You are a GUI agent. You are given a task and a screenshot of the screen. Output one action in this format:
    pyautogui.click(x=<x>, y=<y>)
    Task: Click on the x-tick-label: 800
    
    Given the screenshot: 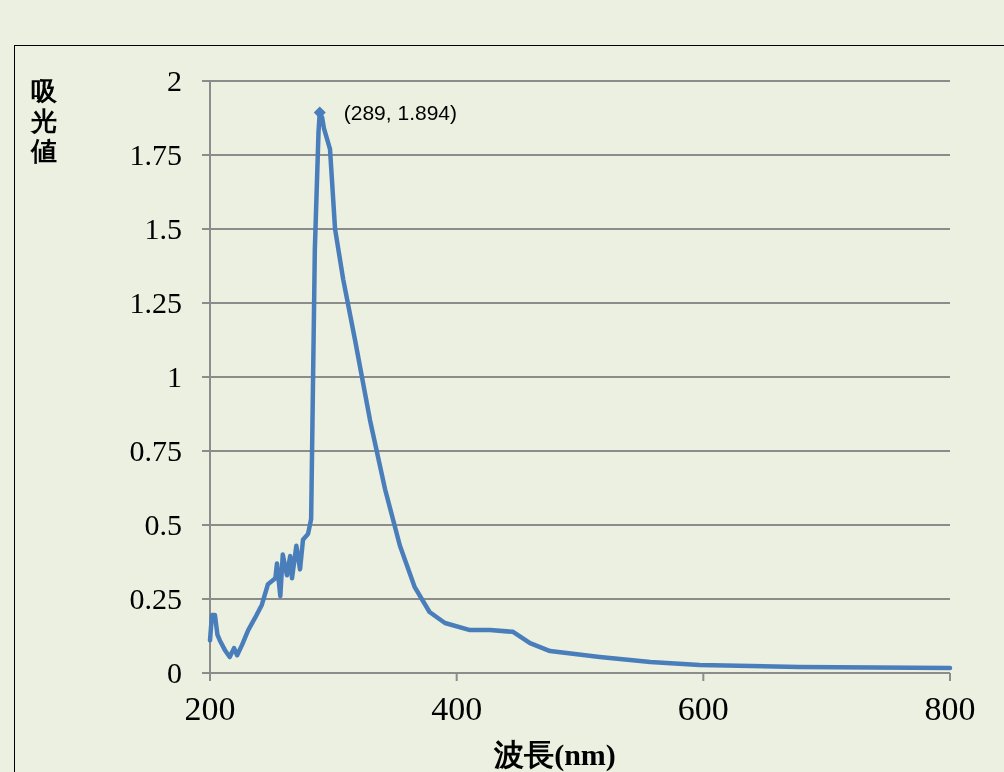 What is the action you would take?
    pyautogui.click(x=950, y=708)
    